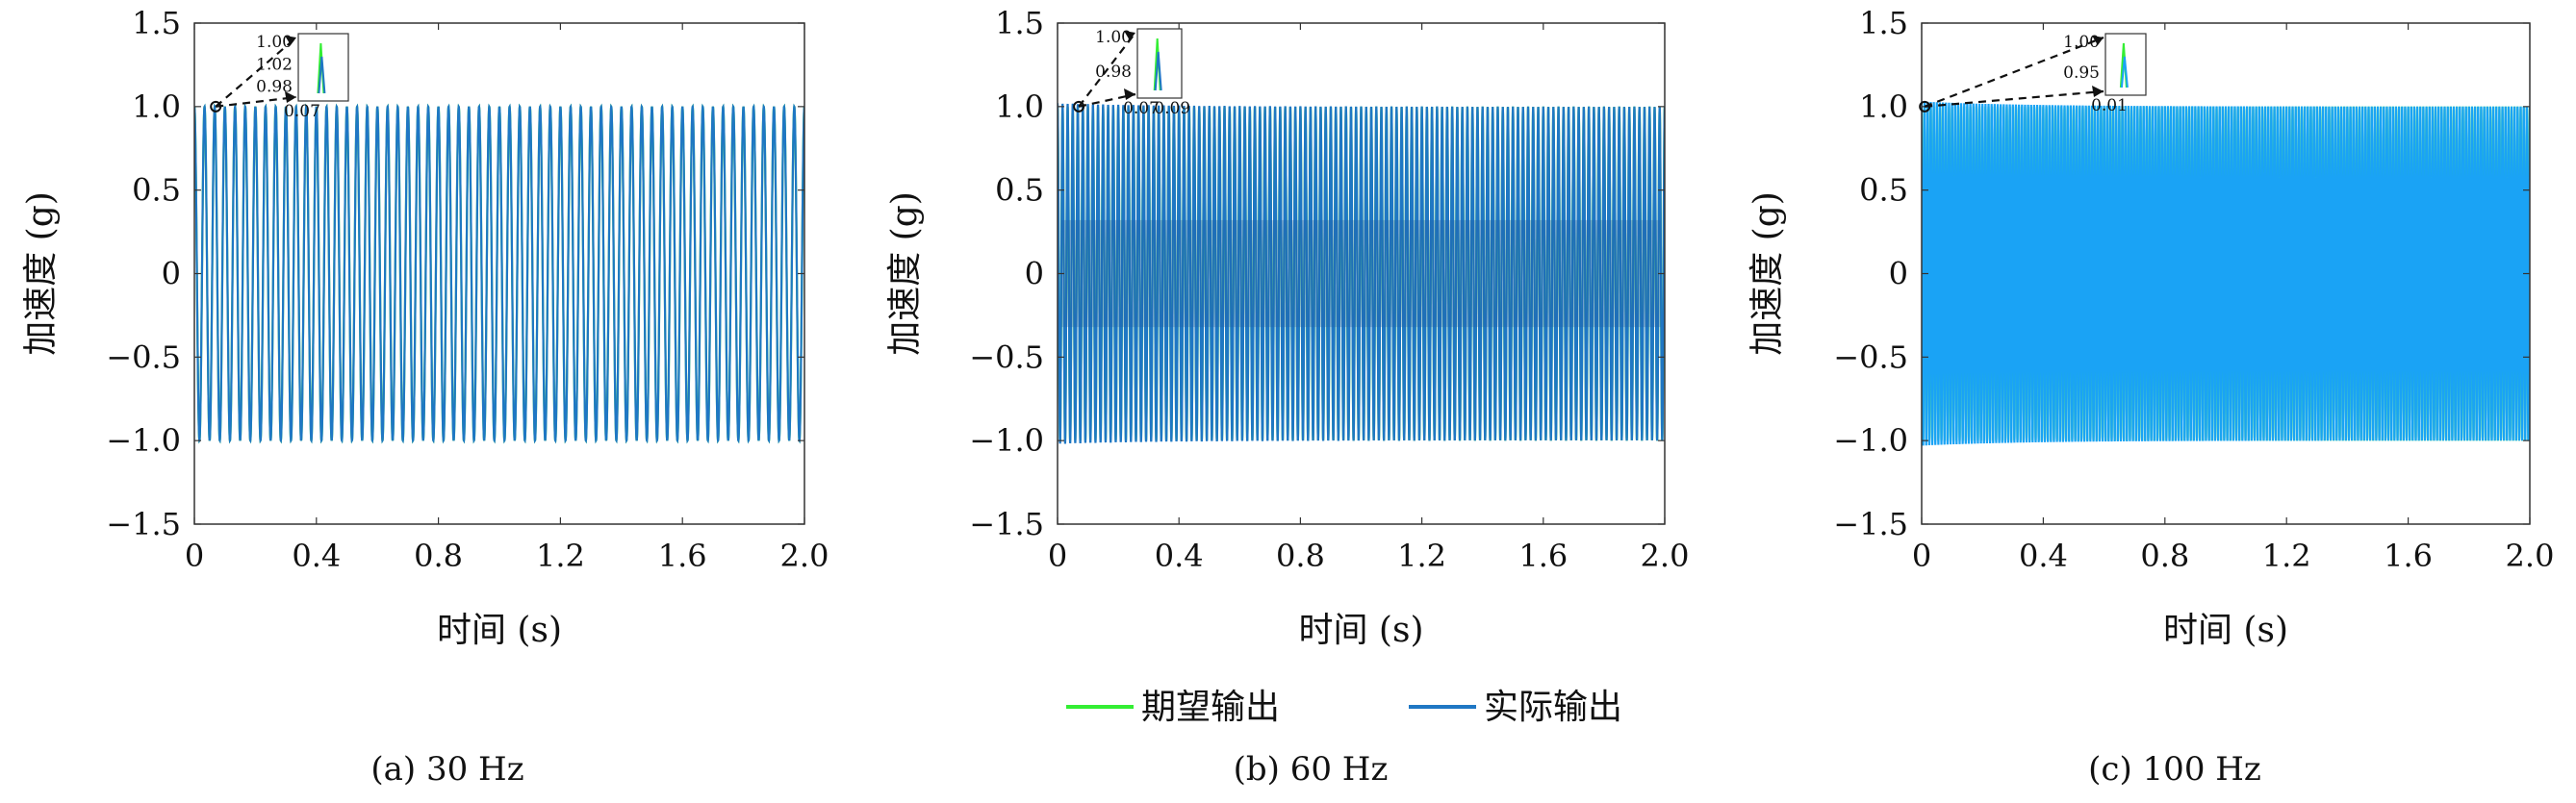  Describe the element at coordinates (1172, 108) in the screenshot. I see `inset-x-tick: 0.09` at that location.